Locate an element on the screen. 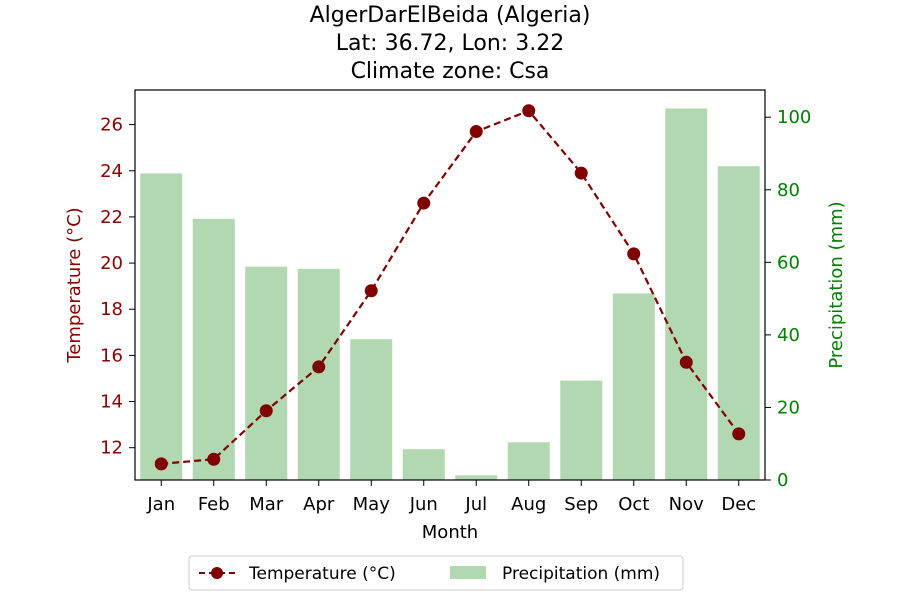  right-y-axis: 0 20 40 60 80 100 is located at coordinates (788, 299).